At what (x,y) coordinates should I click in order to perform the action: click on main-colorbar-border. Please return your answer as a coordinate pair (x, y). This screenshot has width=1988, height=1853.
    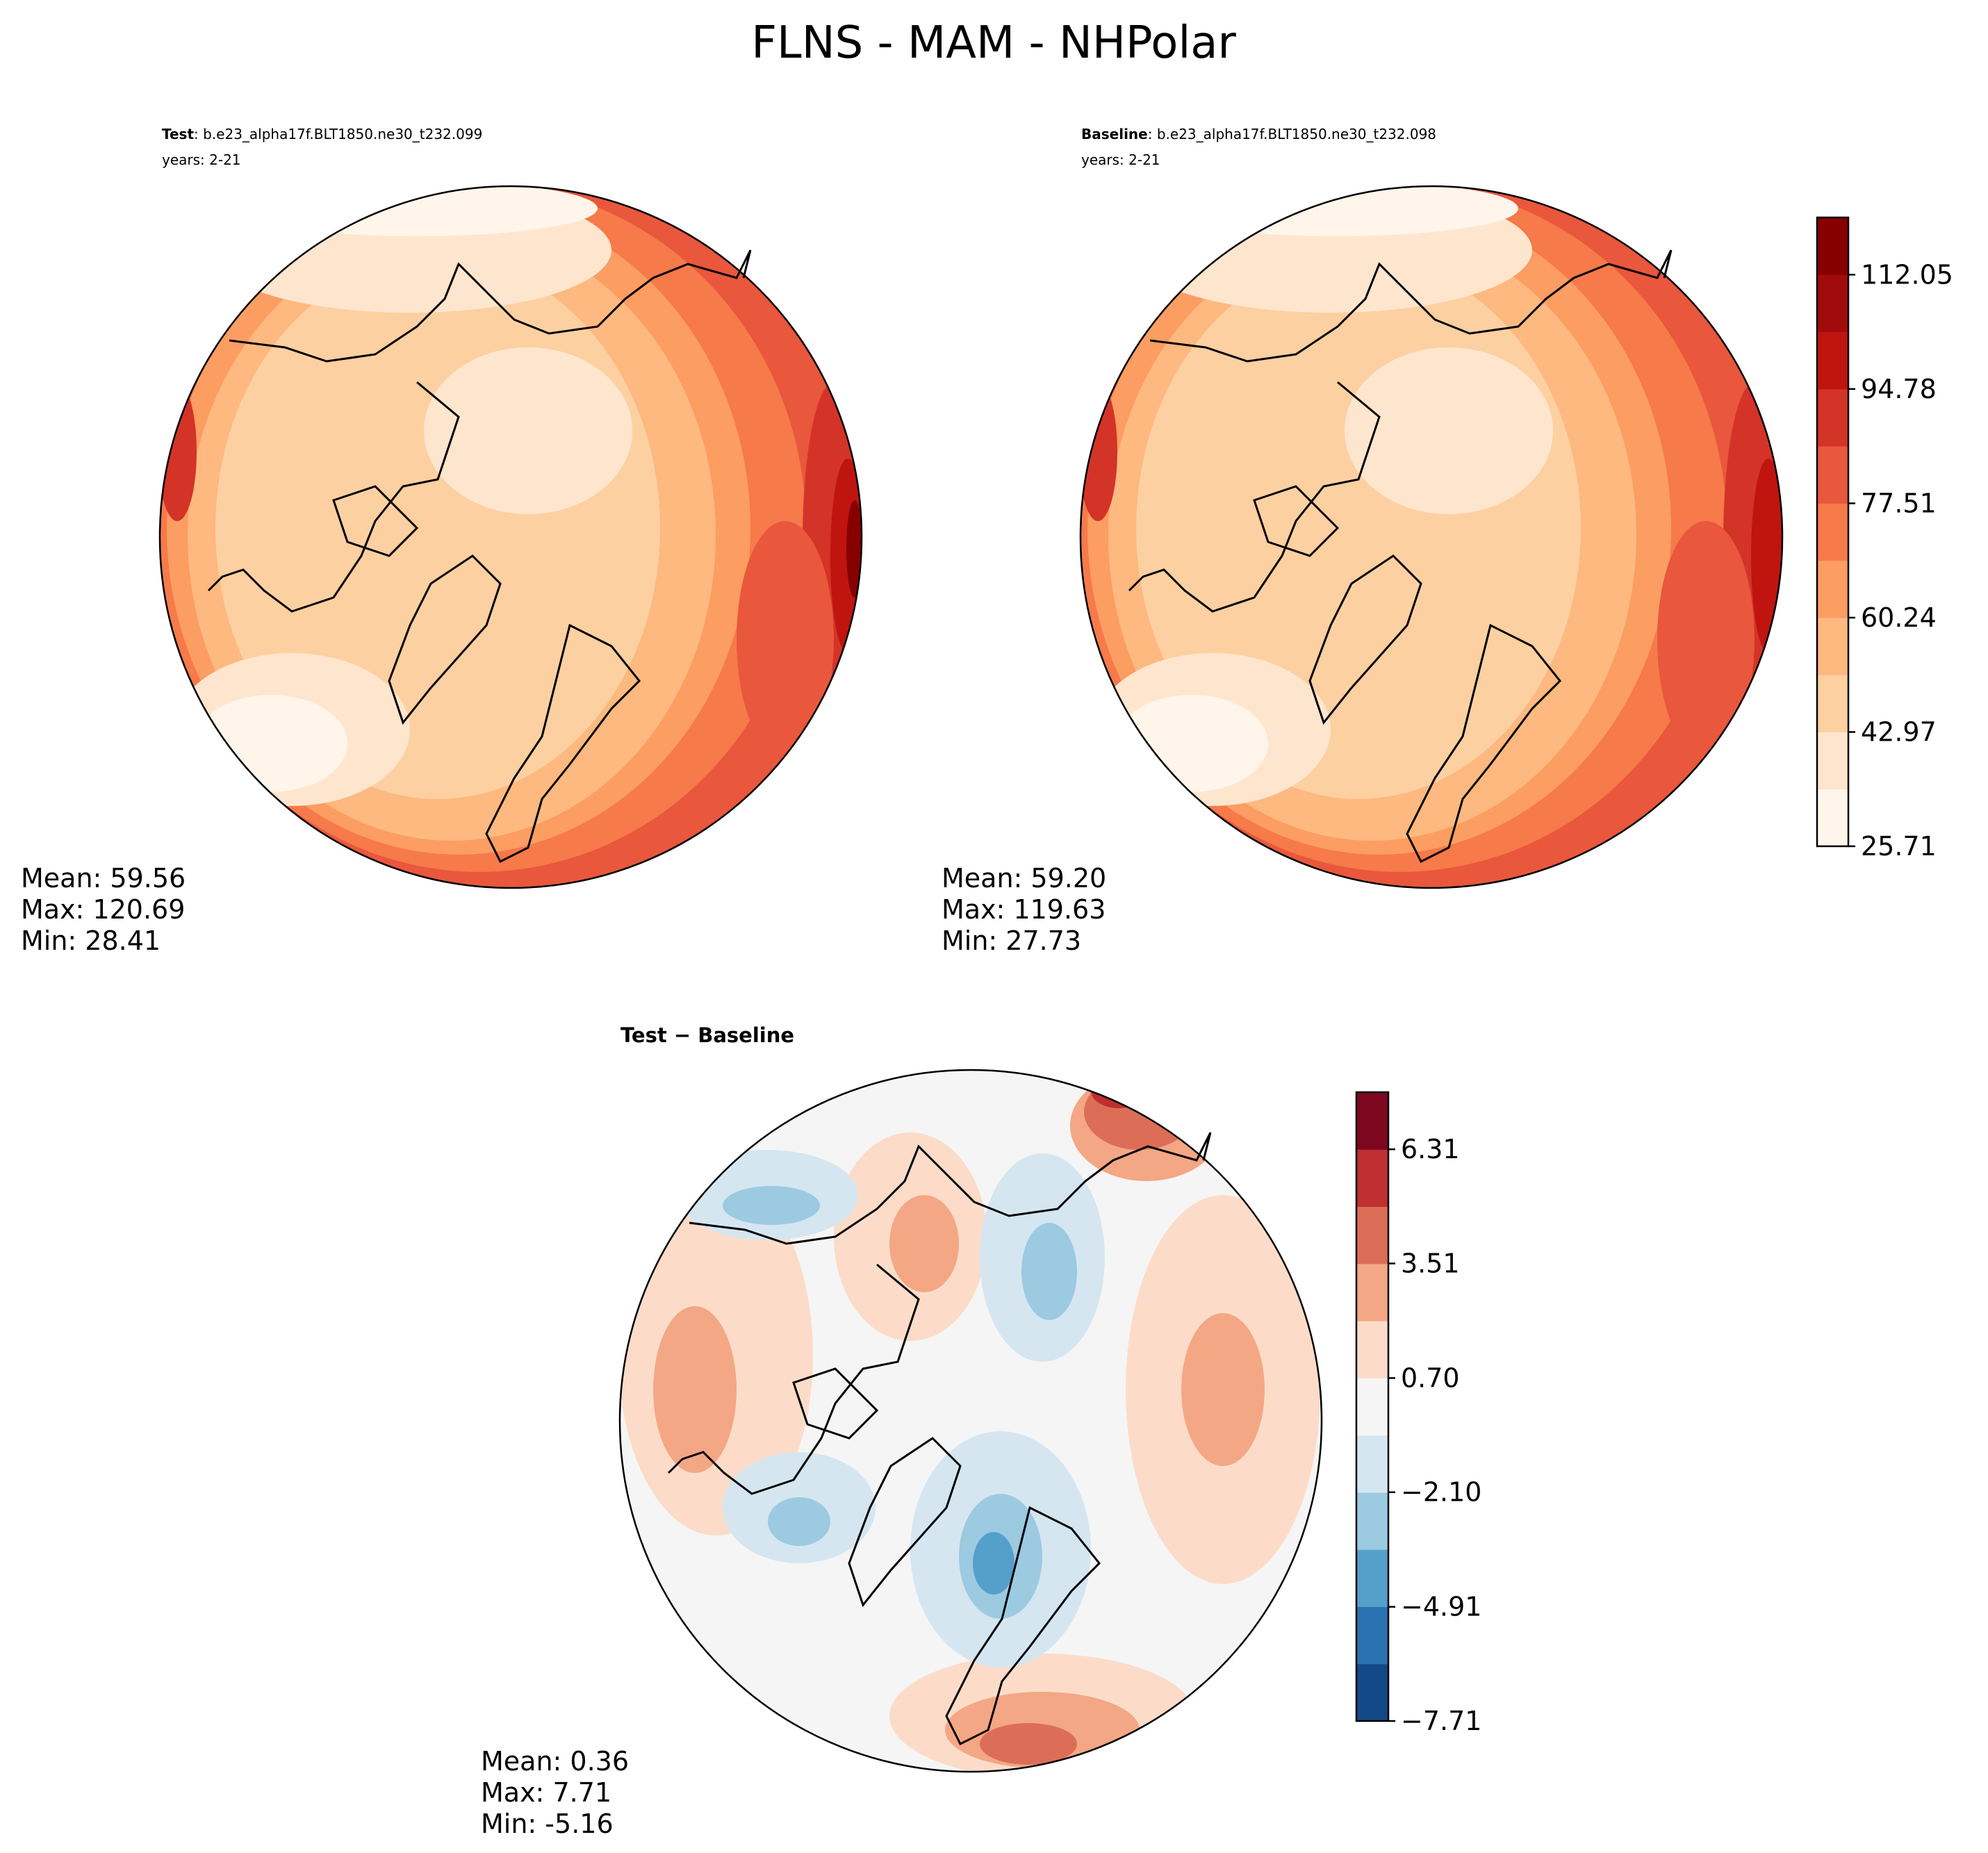
    Looking at the image, I should click on (1833, 532).